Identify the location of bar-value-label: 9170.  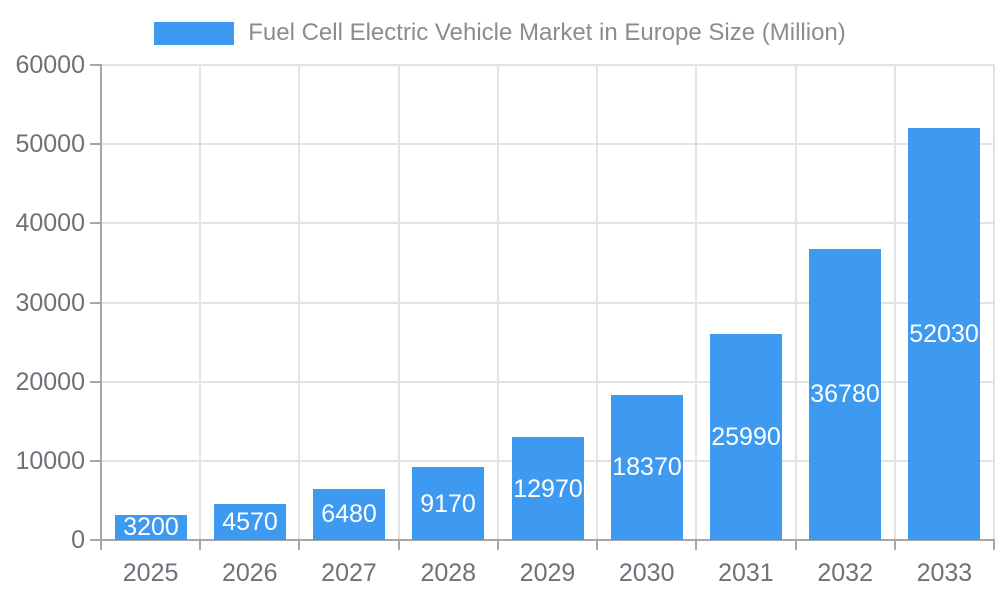
(448, 503).